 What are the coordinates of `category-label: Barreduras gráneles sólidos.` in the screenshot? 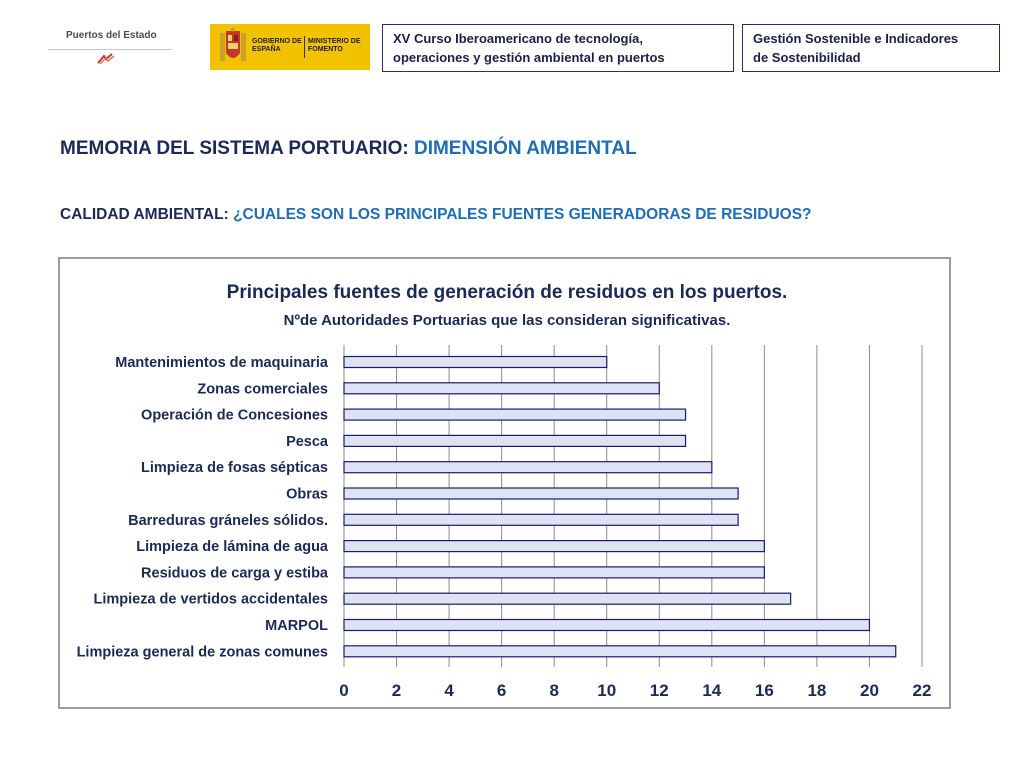 It's located at (228, 521).